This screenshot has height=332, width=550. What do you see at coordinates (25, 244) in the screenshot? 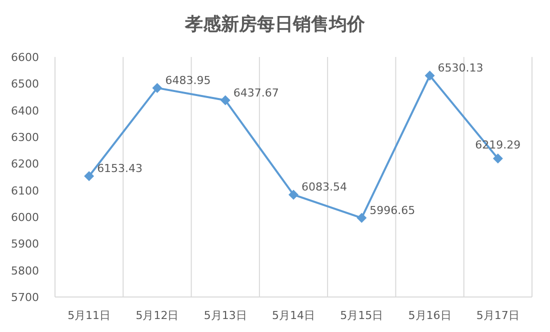
I see `y-tick-label: 5900` at bounding box center [25, 244].